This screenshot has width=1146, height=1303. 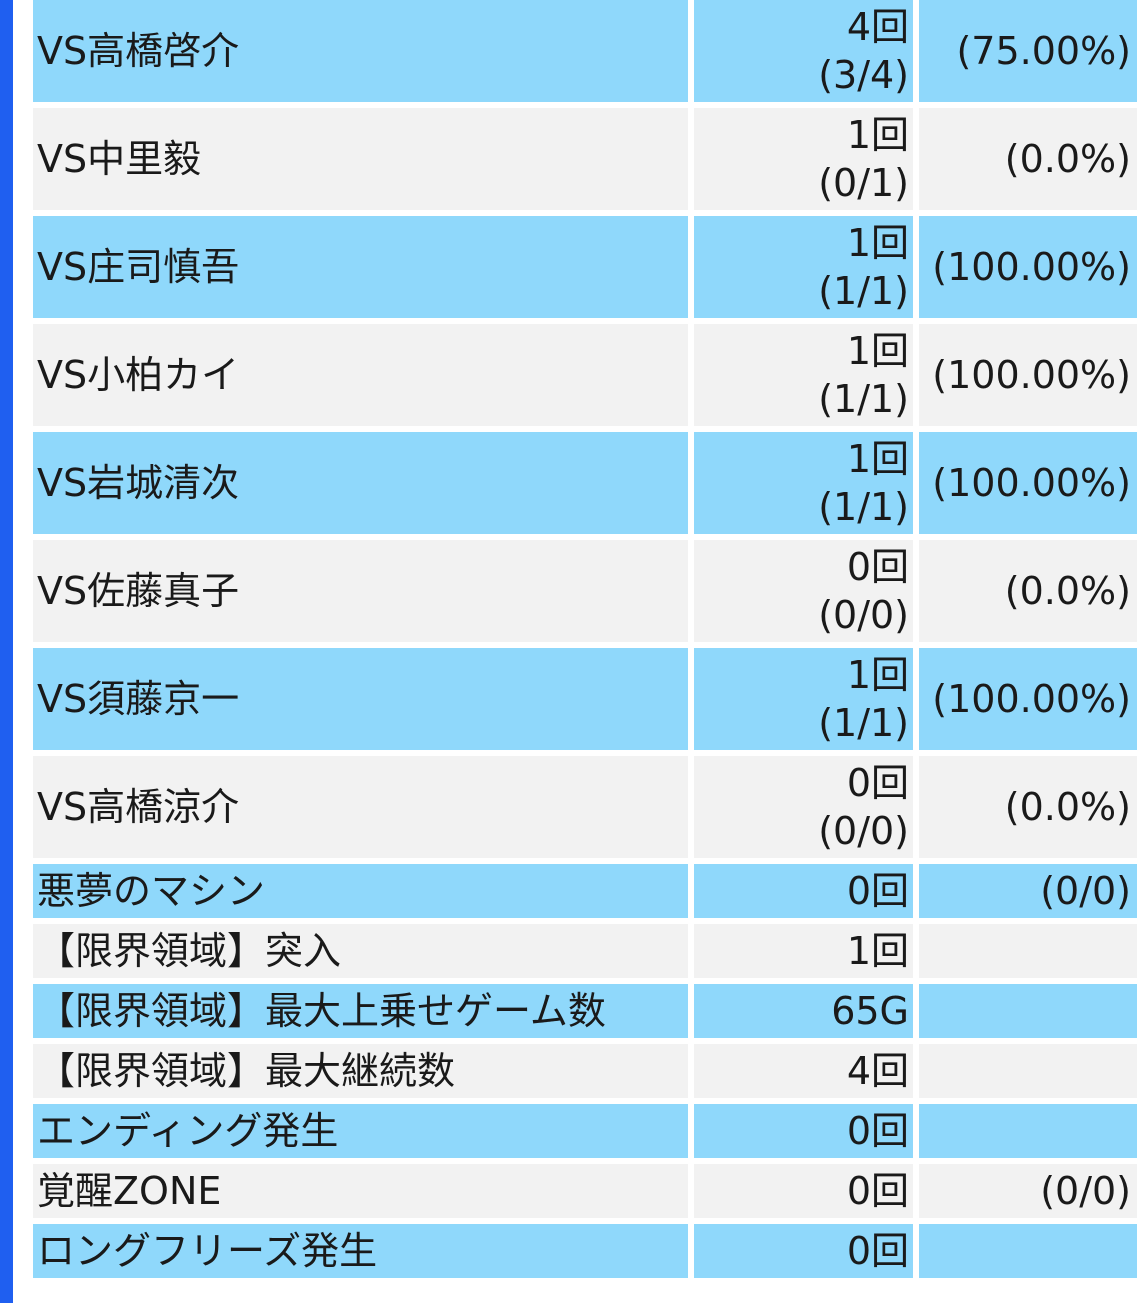 What do you see at coordinates (360, 591) in the screenshot?
I see `row-label: VS佐藤真子` at bounding box center [360, 591].